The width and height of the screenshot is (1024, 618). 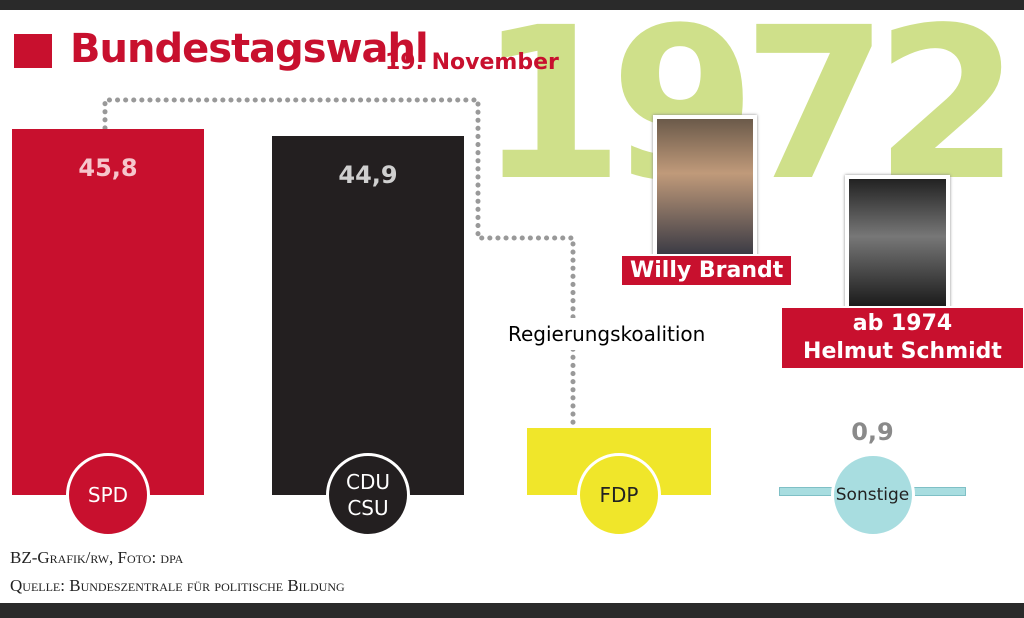 What do you see at coordinates (607, 334) in the screenshot?
I see `annotation-coalition: Regierungskoalition` at bounding box center [607, 334].